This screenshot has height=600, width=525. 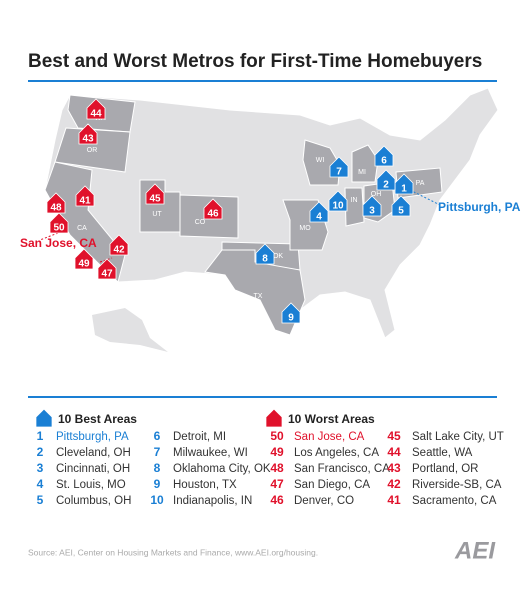 What do you see at coordinates (258, 296) in the screenshot?
I see `state-label: TX` at bounding box center [258, 296].